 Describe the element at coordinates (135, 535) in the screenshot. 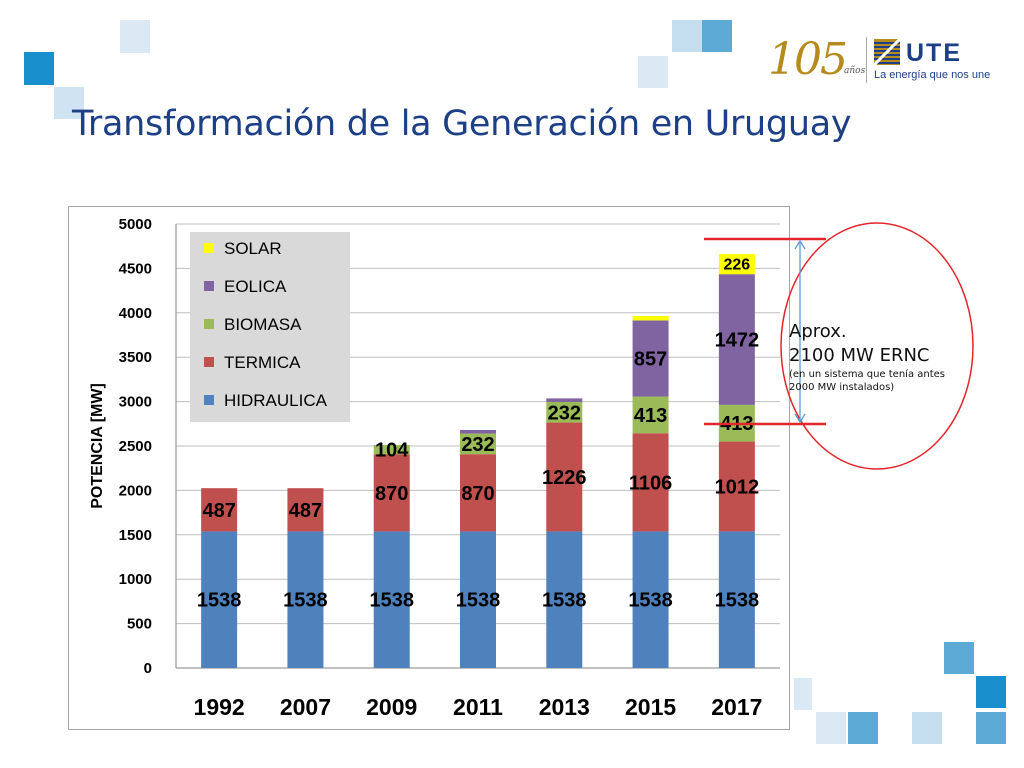

I see `y-tick-label: 1500` at that location.